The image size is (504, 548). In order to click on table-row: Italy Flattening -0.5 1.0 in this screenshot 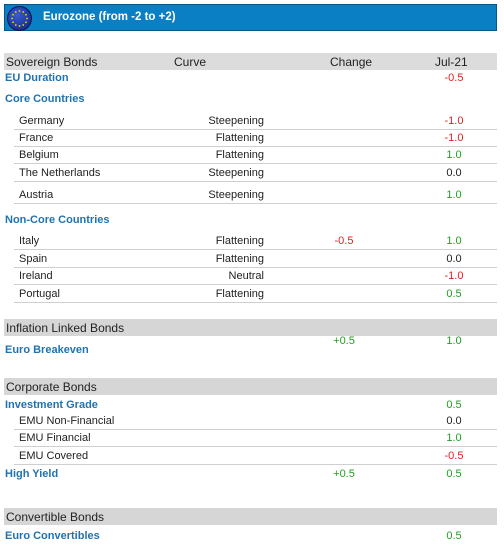, I will do `click(250, 241)`.